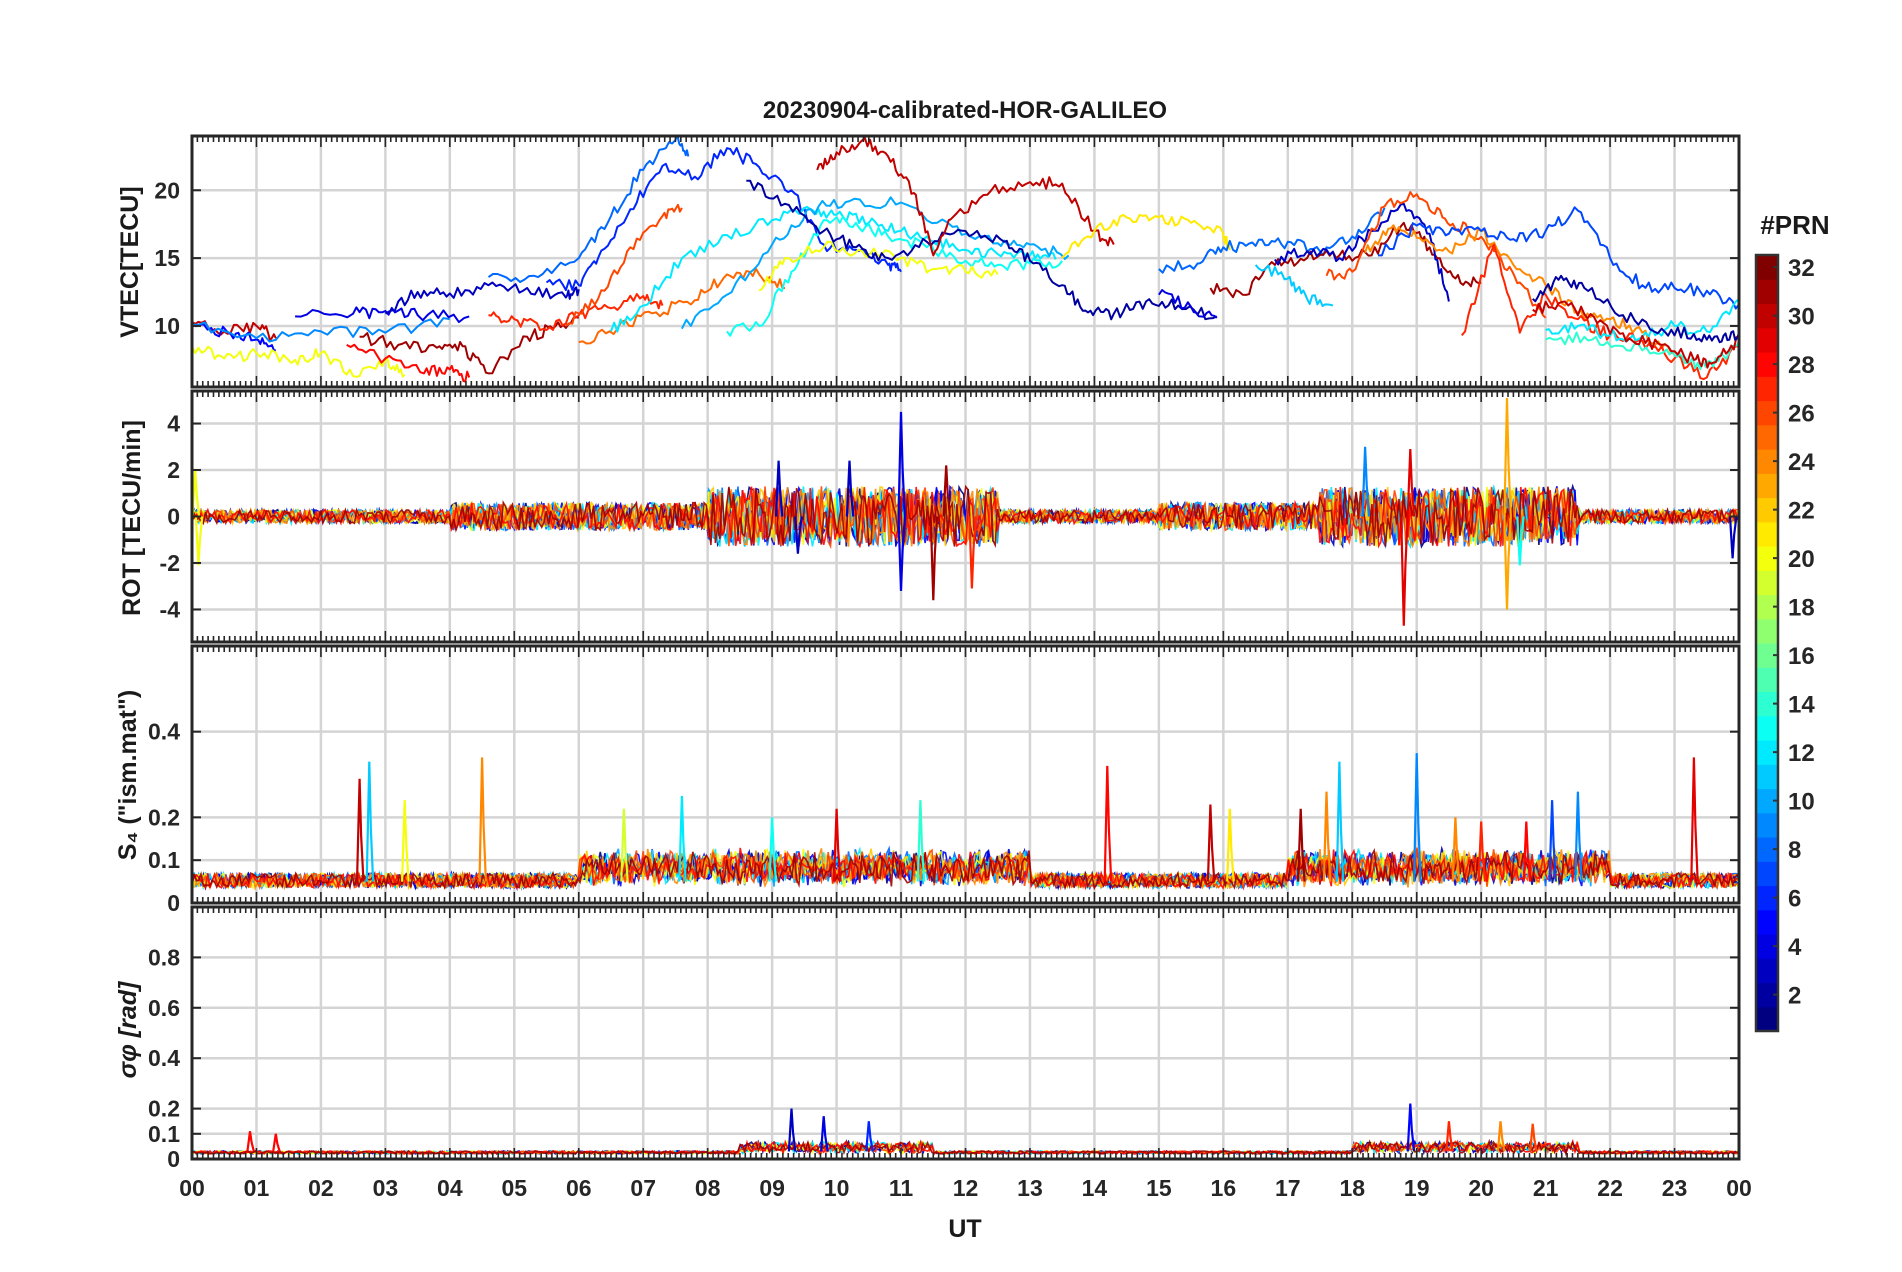 This screenshot has height=1272, width=1902. Describe the element at coordinates (1675, 1188) in the screenshot. I see `x-tick-label: 23` at that location.